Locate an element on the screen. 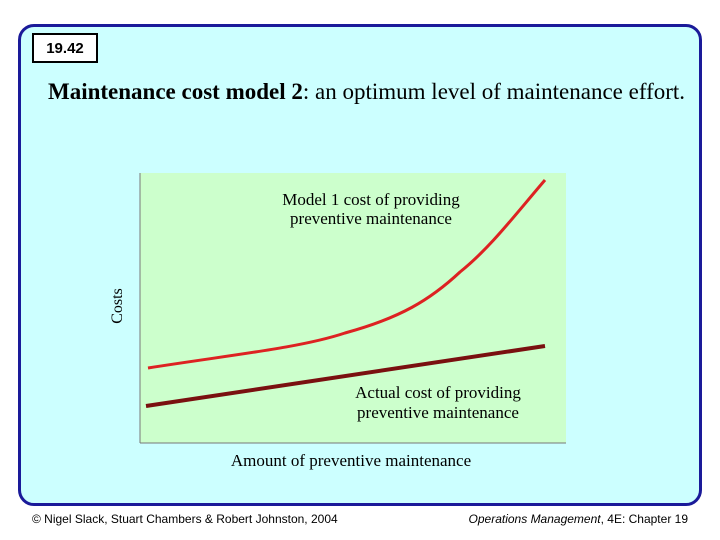 This screenshot has height=540, width=720. y-axis-label: Costs is located at coordinates (117, 306).